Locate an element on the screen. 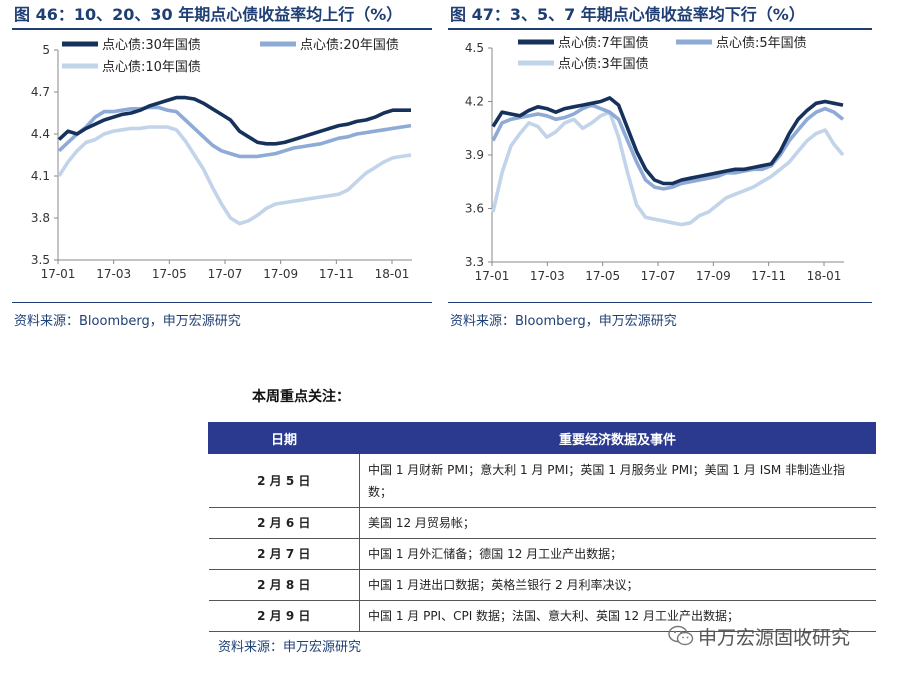  table-row: 2 月 7 日 中国 1 月外汇储备；德国 12 月工业产出数据； is located at coordinates (542, 554).